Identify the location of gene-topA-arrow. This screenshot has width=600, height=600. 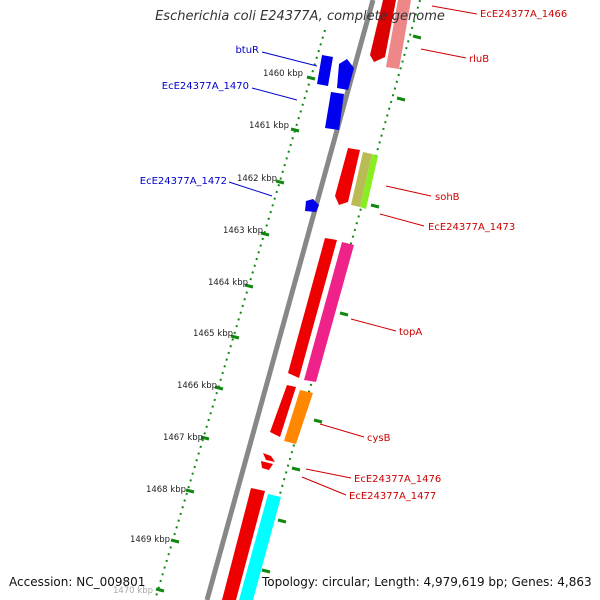
(329, 312).